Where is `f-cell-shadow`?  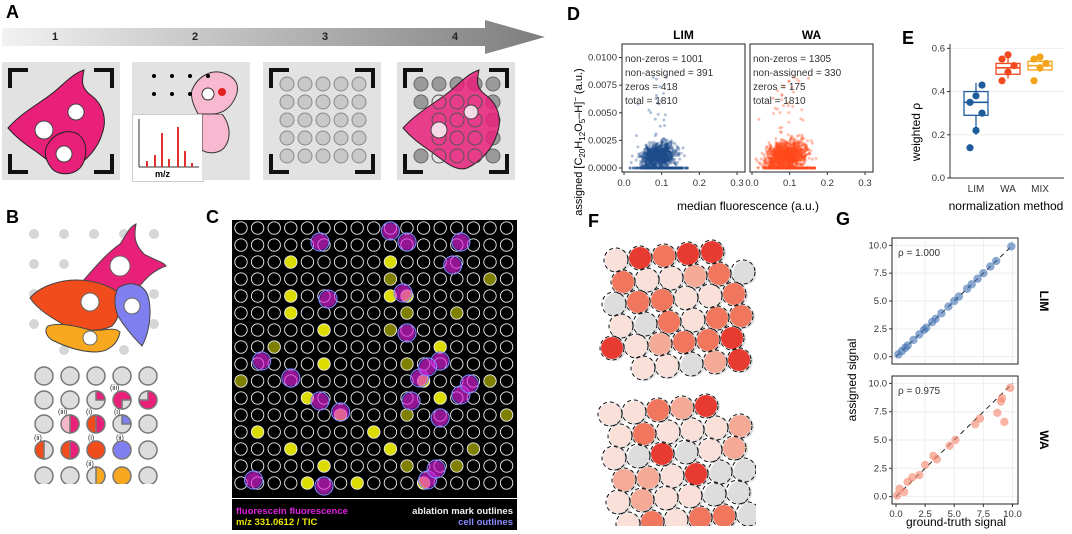
f-cell-shadow is located at coordinates (740, 493).